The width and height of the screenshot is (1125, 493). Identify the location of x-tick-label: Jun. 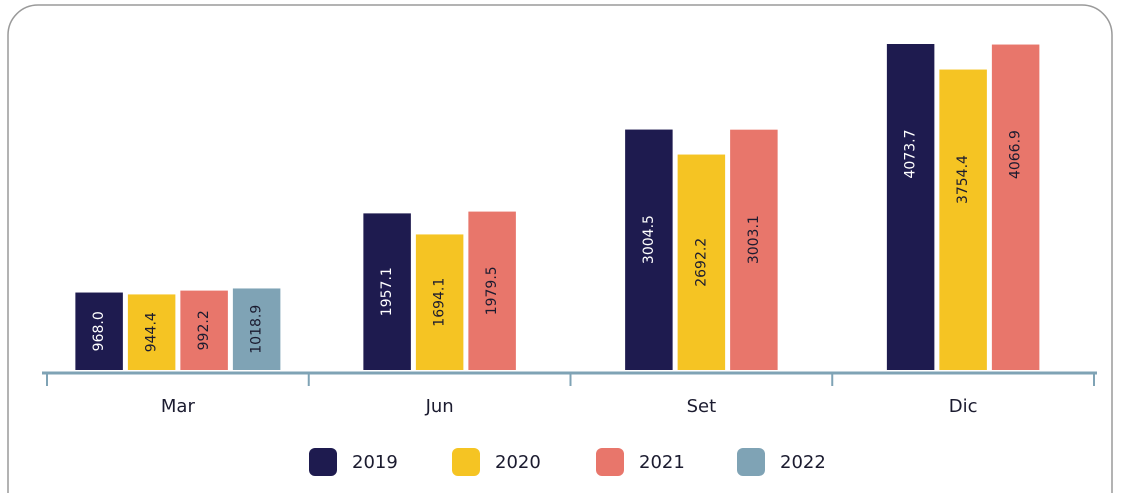
(439, 406).